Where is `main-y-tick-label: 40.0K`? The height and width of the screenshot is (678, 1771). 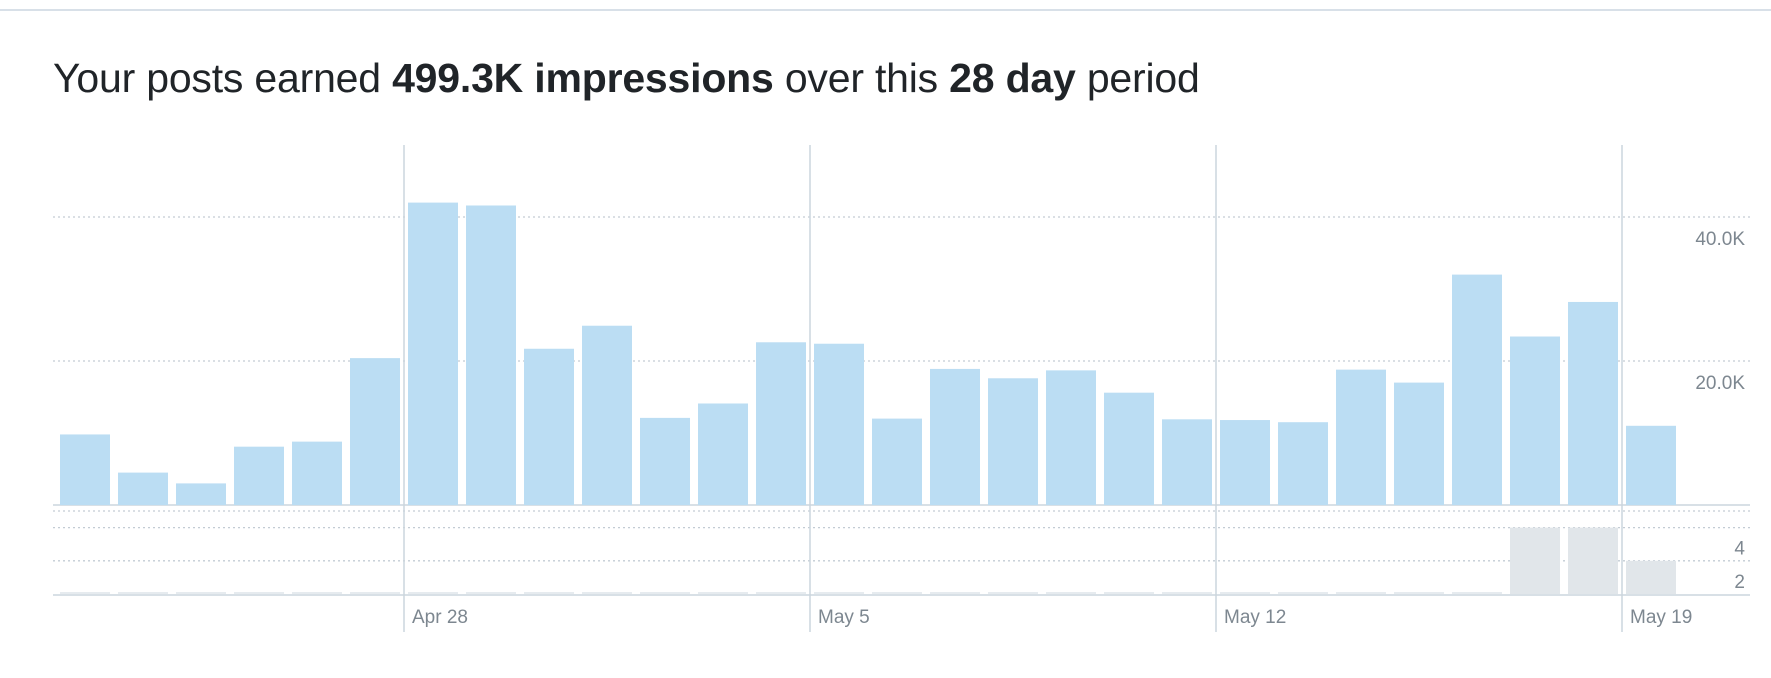
main-y-tick-label: 40.0K is located at coordinates (1720, 239).